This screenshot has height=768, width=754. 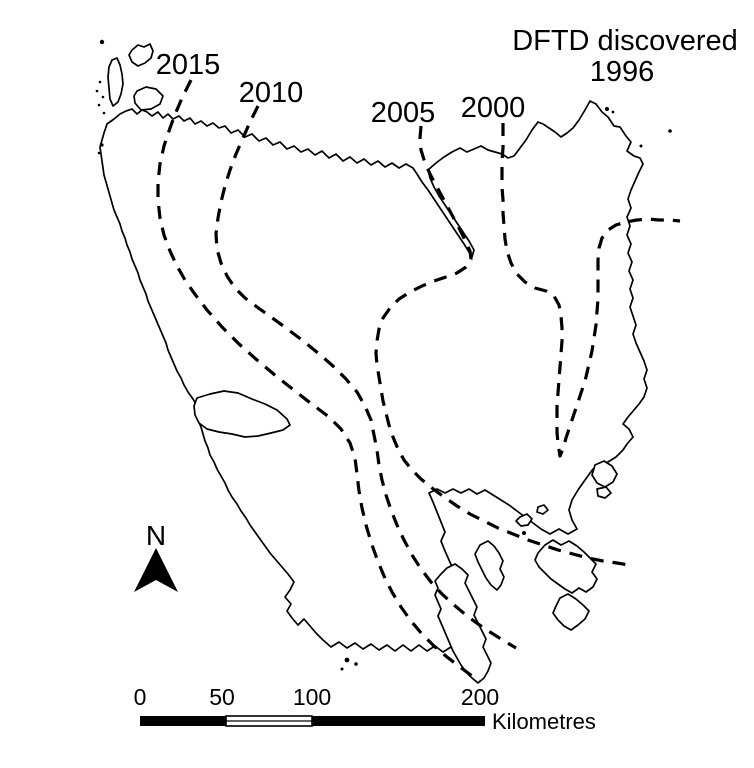 I want to click on scale-tick-200: 200, so click(x=480, y=697).